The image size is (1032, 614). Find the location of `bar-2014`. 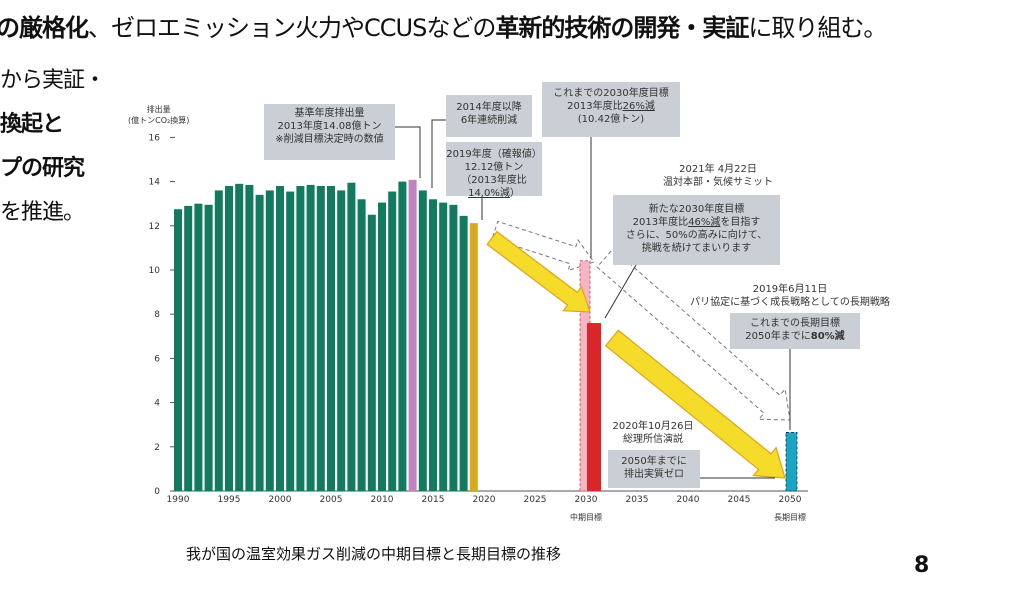

bar-2014 is located at coordinates (422, 340).